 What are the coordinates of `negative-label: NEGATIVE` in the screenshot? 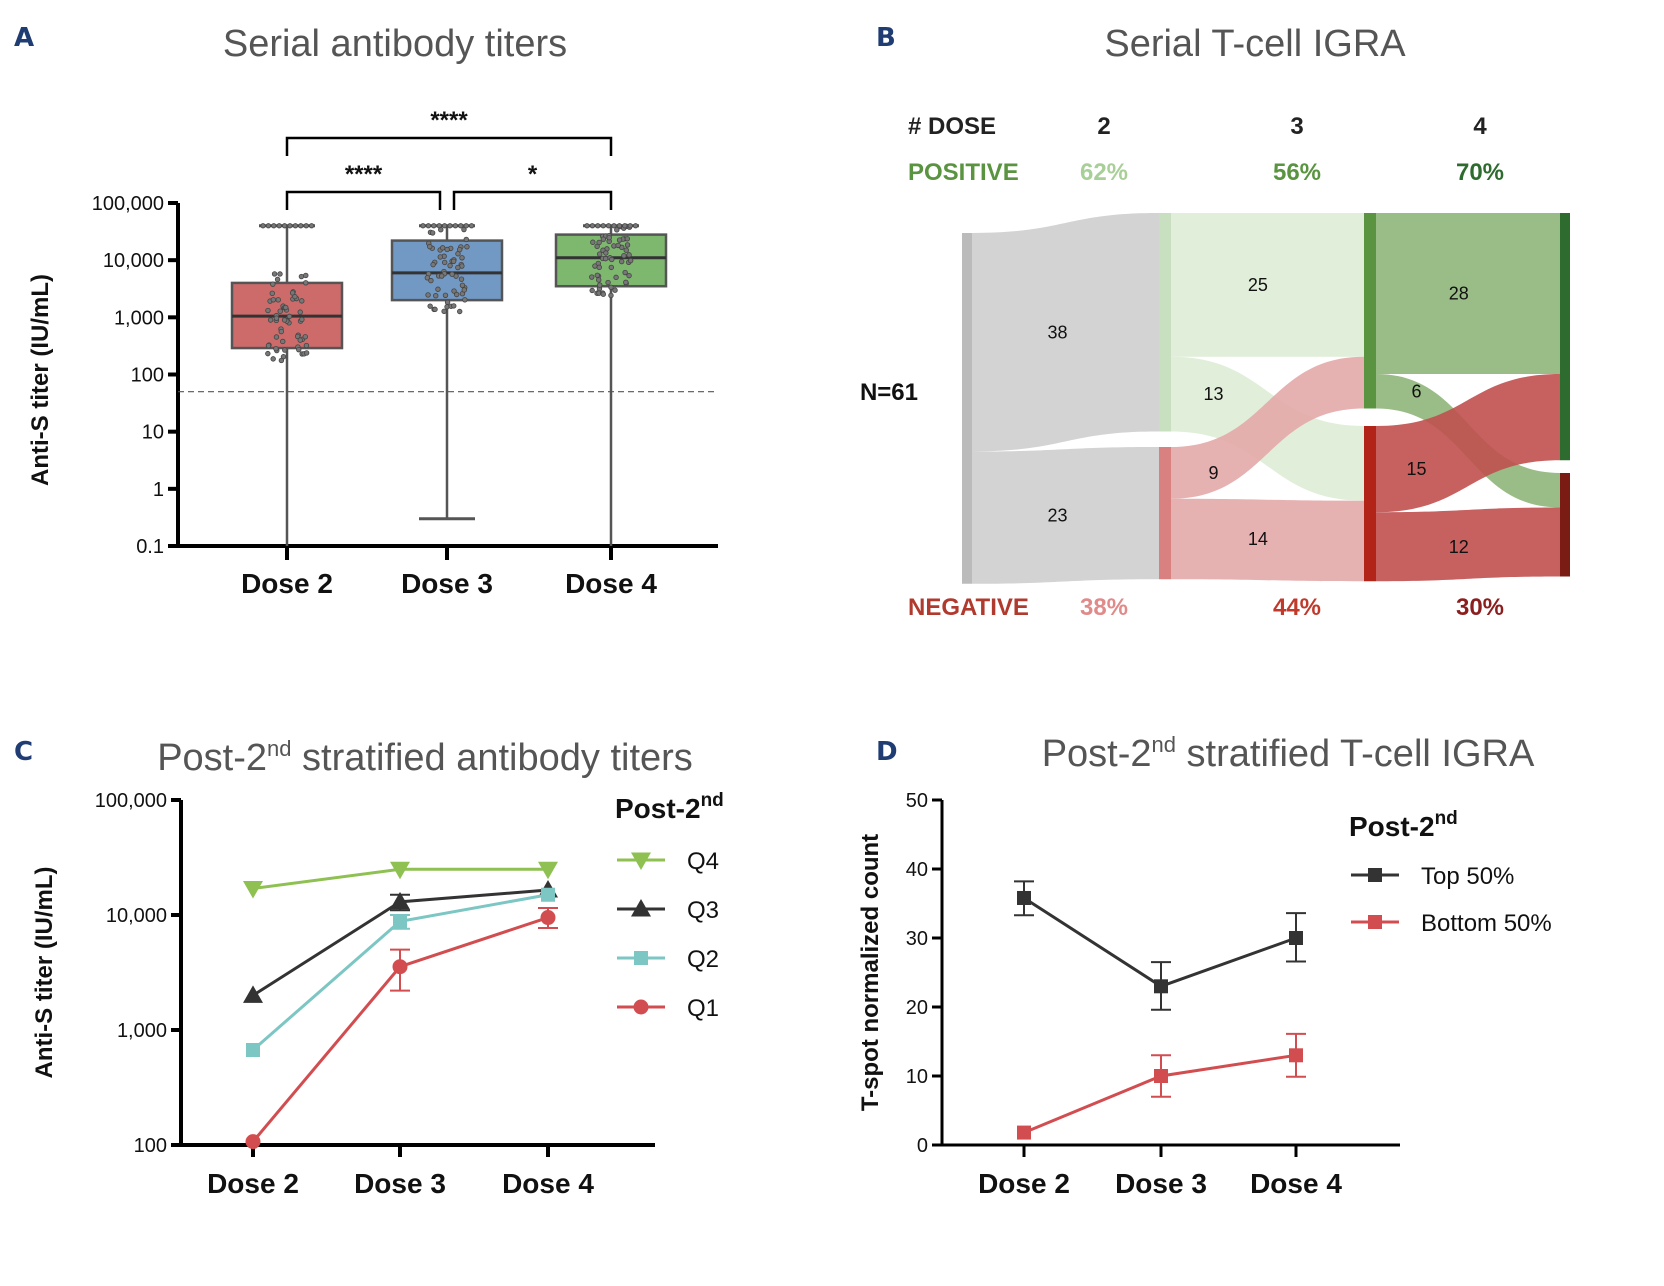 It's located at (968, 607).